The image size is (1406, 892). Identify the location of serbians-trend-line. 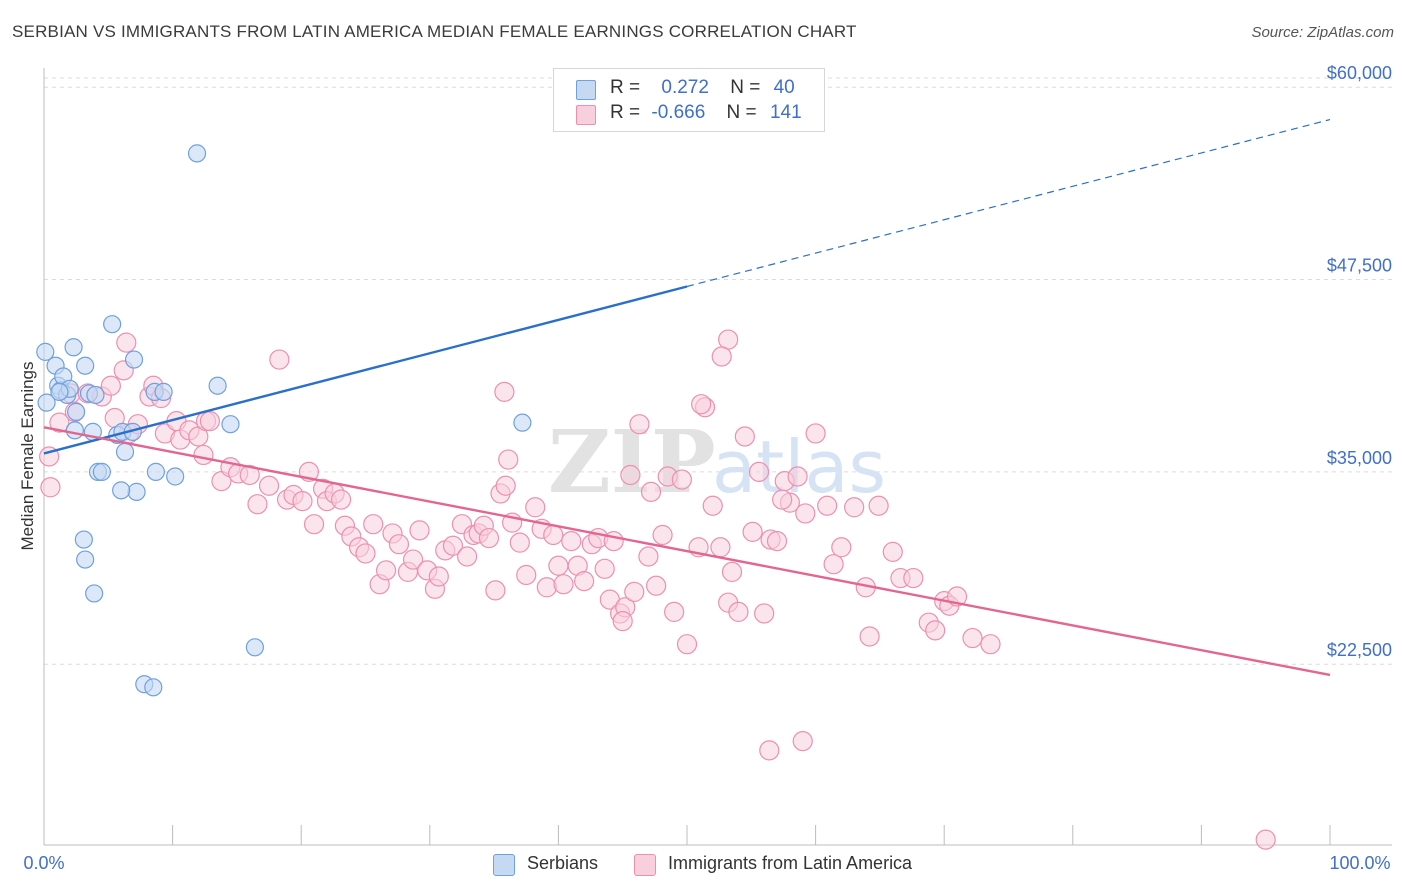
(365, 370).